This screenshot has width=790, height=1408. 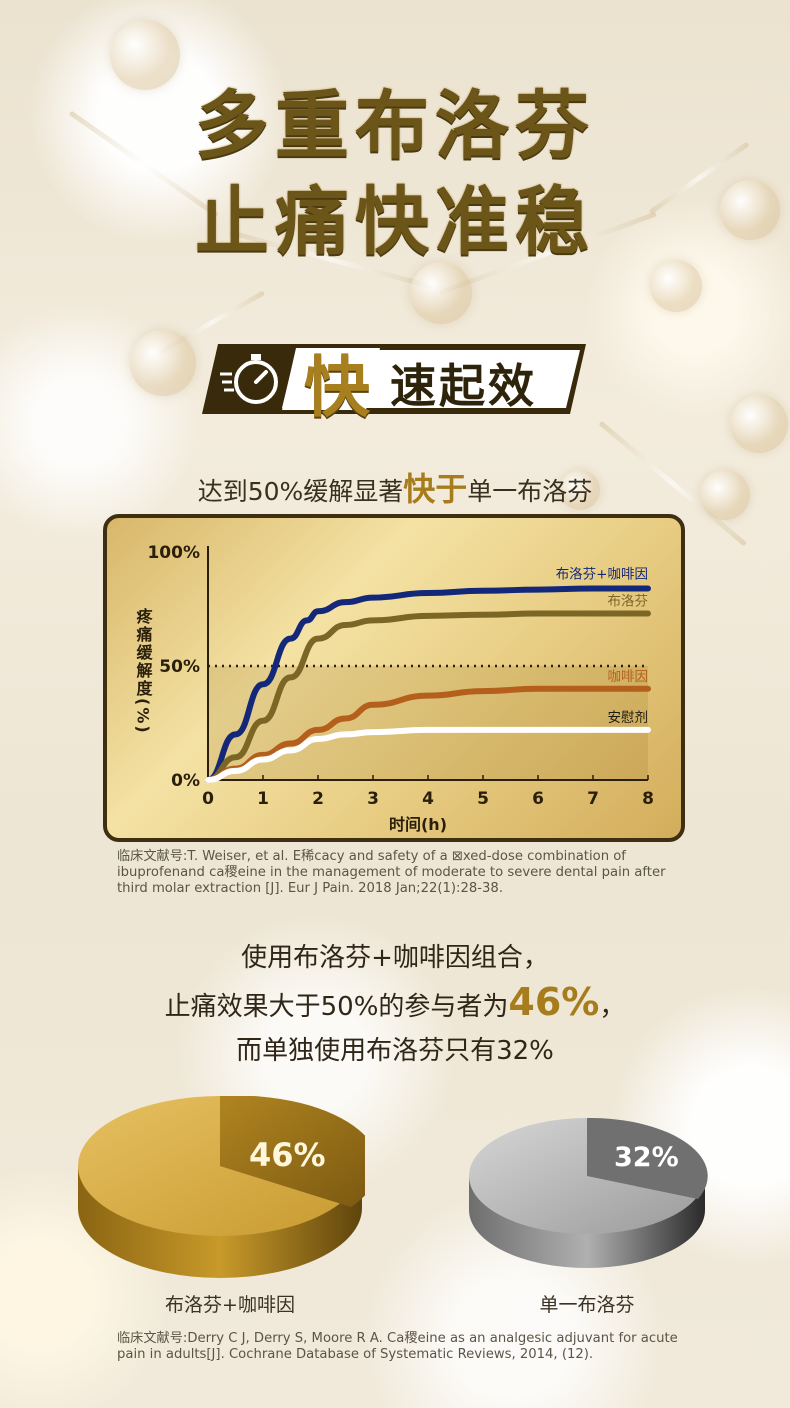 What do you see at coordinates (318, 799) in the screenshot?
I see `x-tick-label: 2` at bounding box center [318, 799].